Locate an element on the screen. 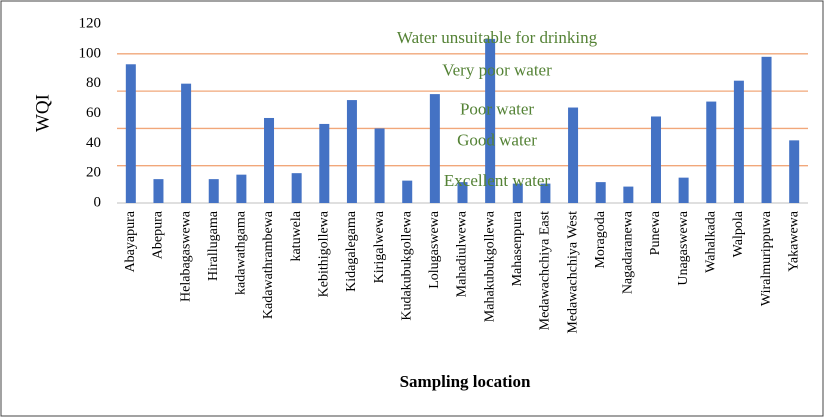  zone-label: Very poor water is located at coordinates (497, 70).